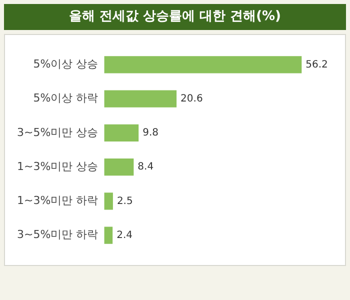  I want to click on data-label: 2.4, so click(124, 235).